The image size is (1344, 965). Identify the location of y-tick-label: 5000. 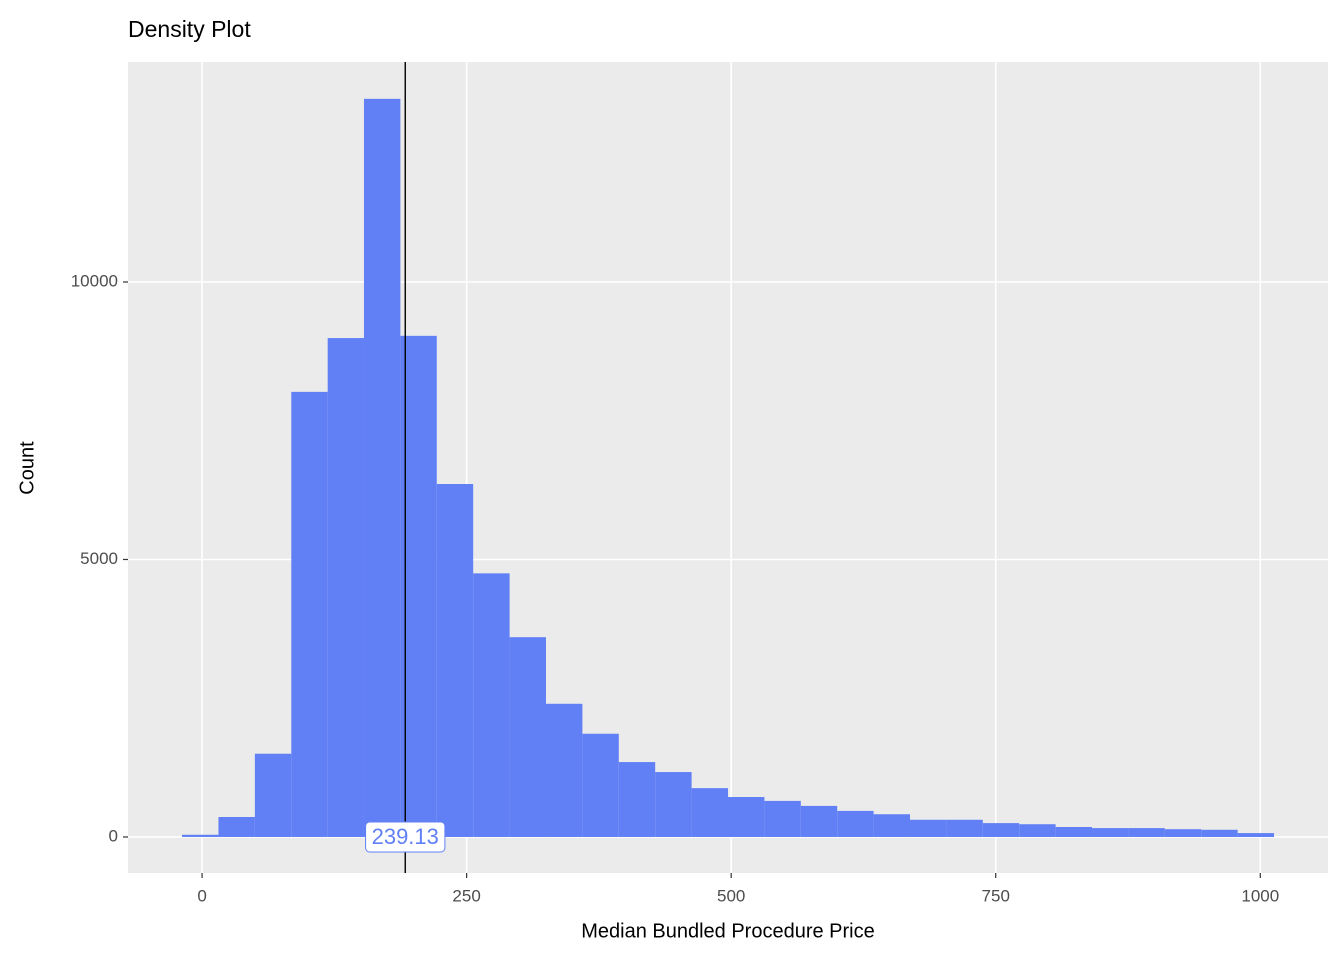
(99, 558).